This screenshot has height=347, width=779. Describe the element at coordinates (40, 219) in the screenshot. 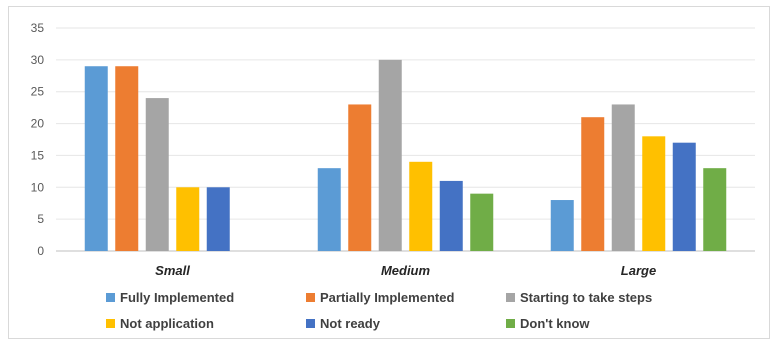

I see `y-tick-label: 5` at that location.